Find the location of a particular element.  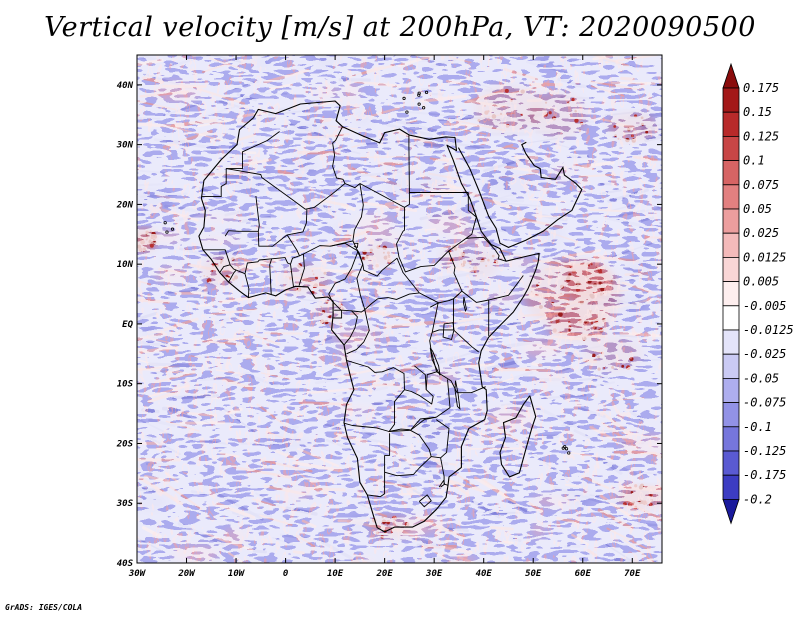

lat-tick-label: 10N is located at coordinates (125, 265).